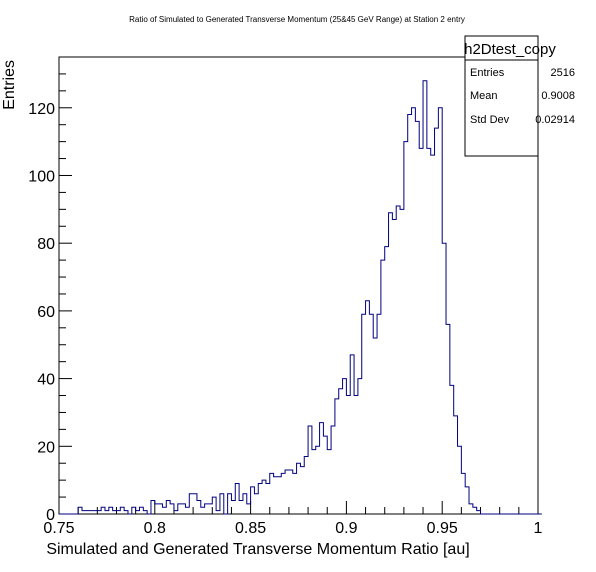 This screenshot has height=572, width=596. Describe the element at coordinates (510, 49) in the screenshot. I see `stats-histogram-name: h2Dtest_copy` at that location.